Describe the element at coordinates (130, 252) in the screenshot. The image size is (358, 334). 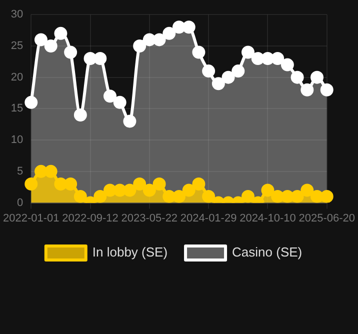
I see `legend-label: In lobby (SE)` at that location.